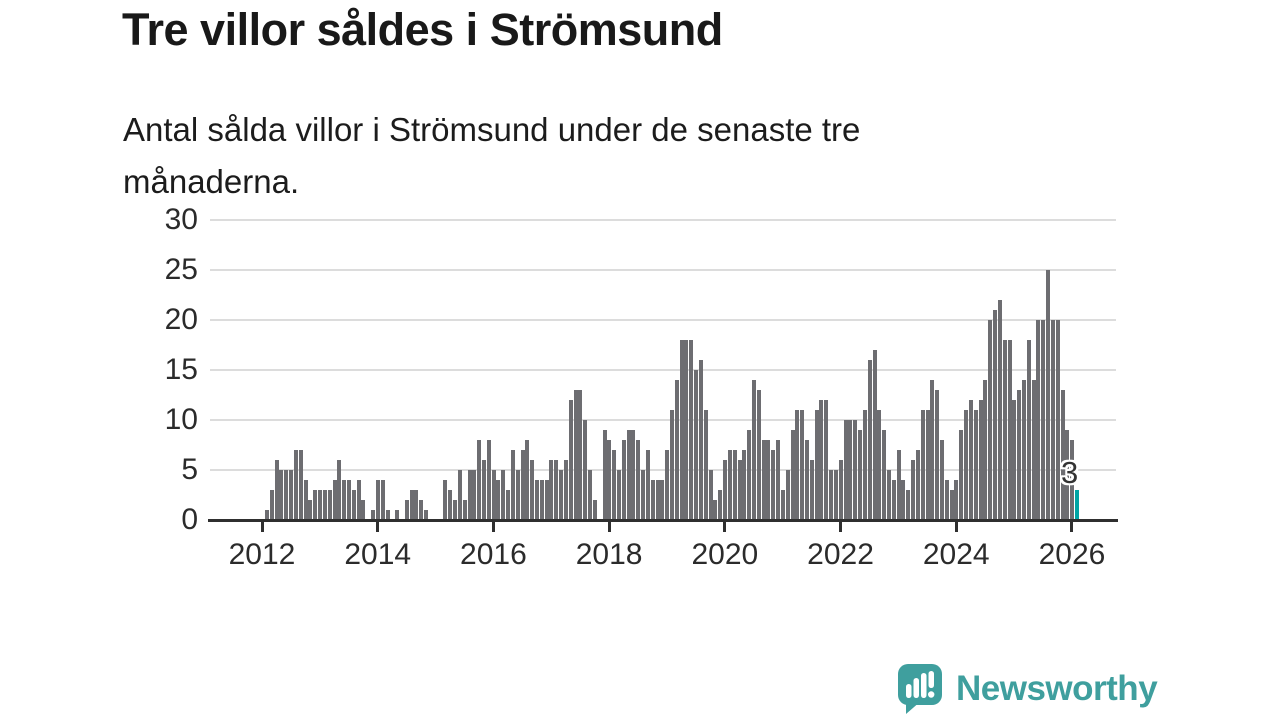 This screenshot has width=1280, height=720. I want to click on x-axis-tick-label: 2022, so click(840, 554).